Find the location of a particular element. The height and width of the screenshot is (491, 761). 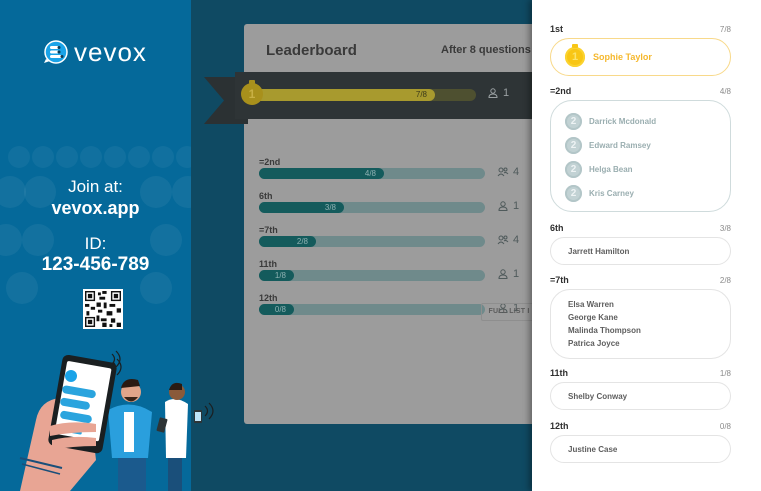

leaderboard-row: 11th 1/8 1 is located at coordinates (399, 276).